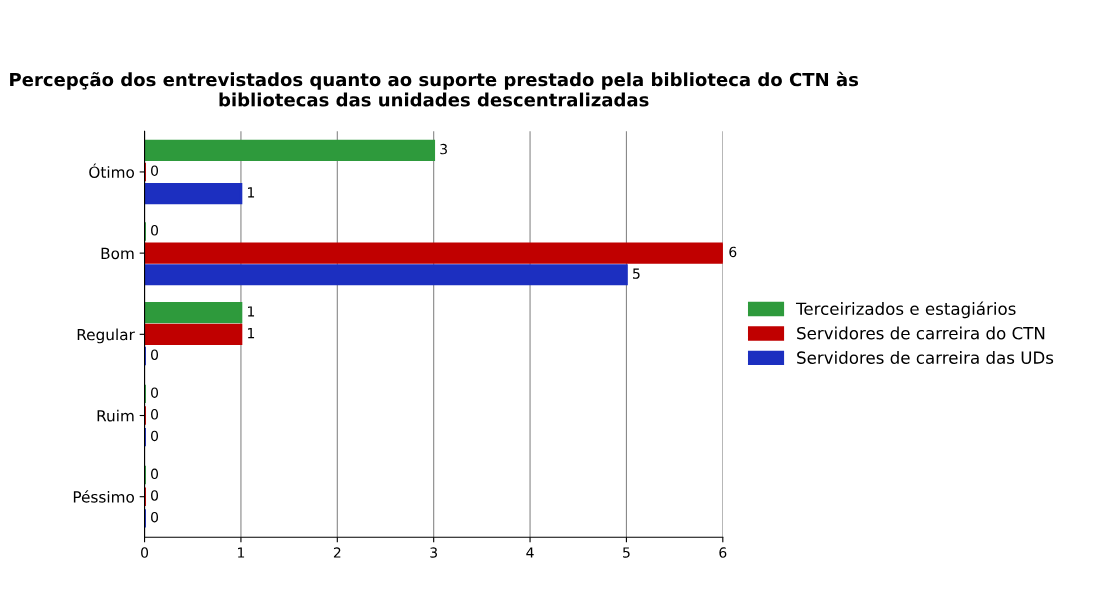 The image size is (1112, 597). I want to click on data-label: 5, so click(636, 273).